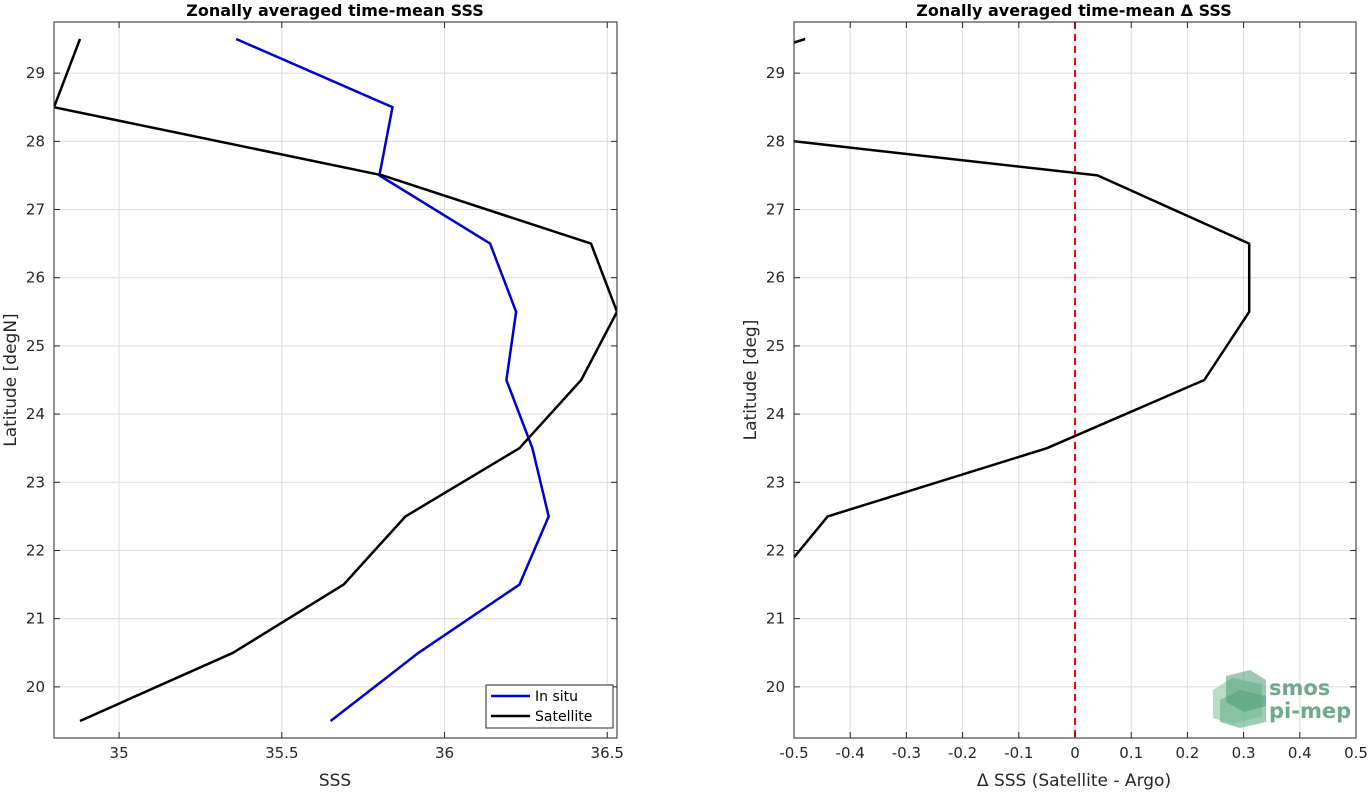 The image size is (1369, 793). Describe the element at coordinates (1074, 10) in the screenshot. I see `chart-title: Zonally averaged time-mean Δ SSS` at that location.